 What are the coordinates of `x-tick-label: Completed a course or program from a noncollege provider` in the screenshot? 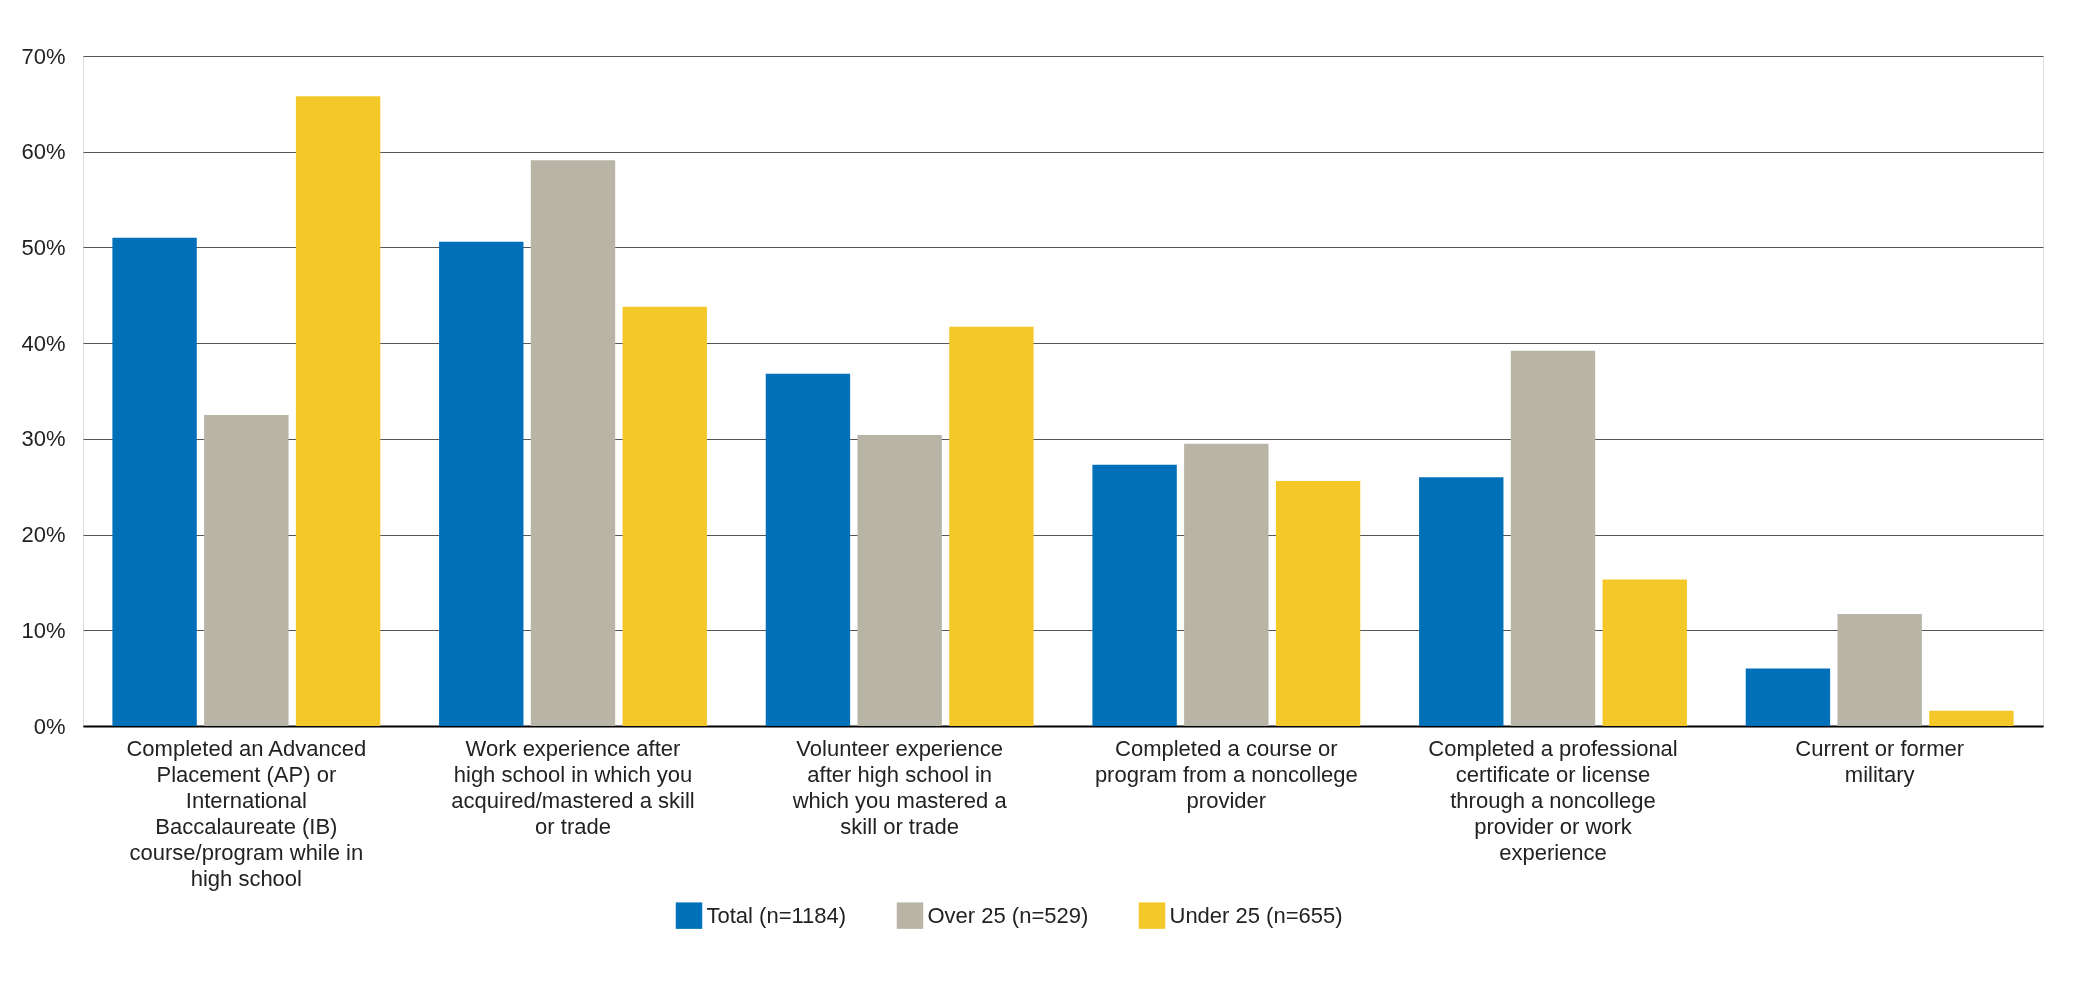 It's located at (1226, 774).